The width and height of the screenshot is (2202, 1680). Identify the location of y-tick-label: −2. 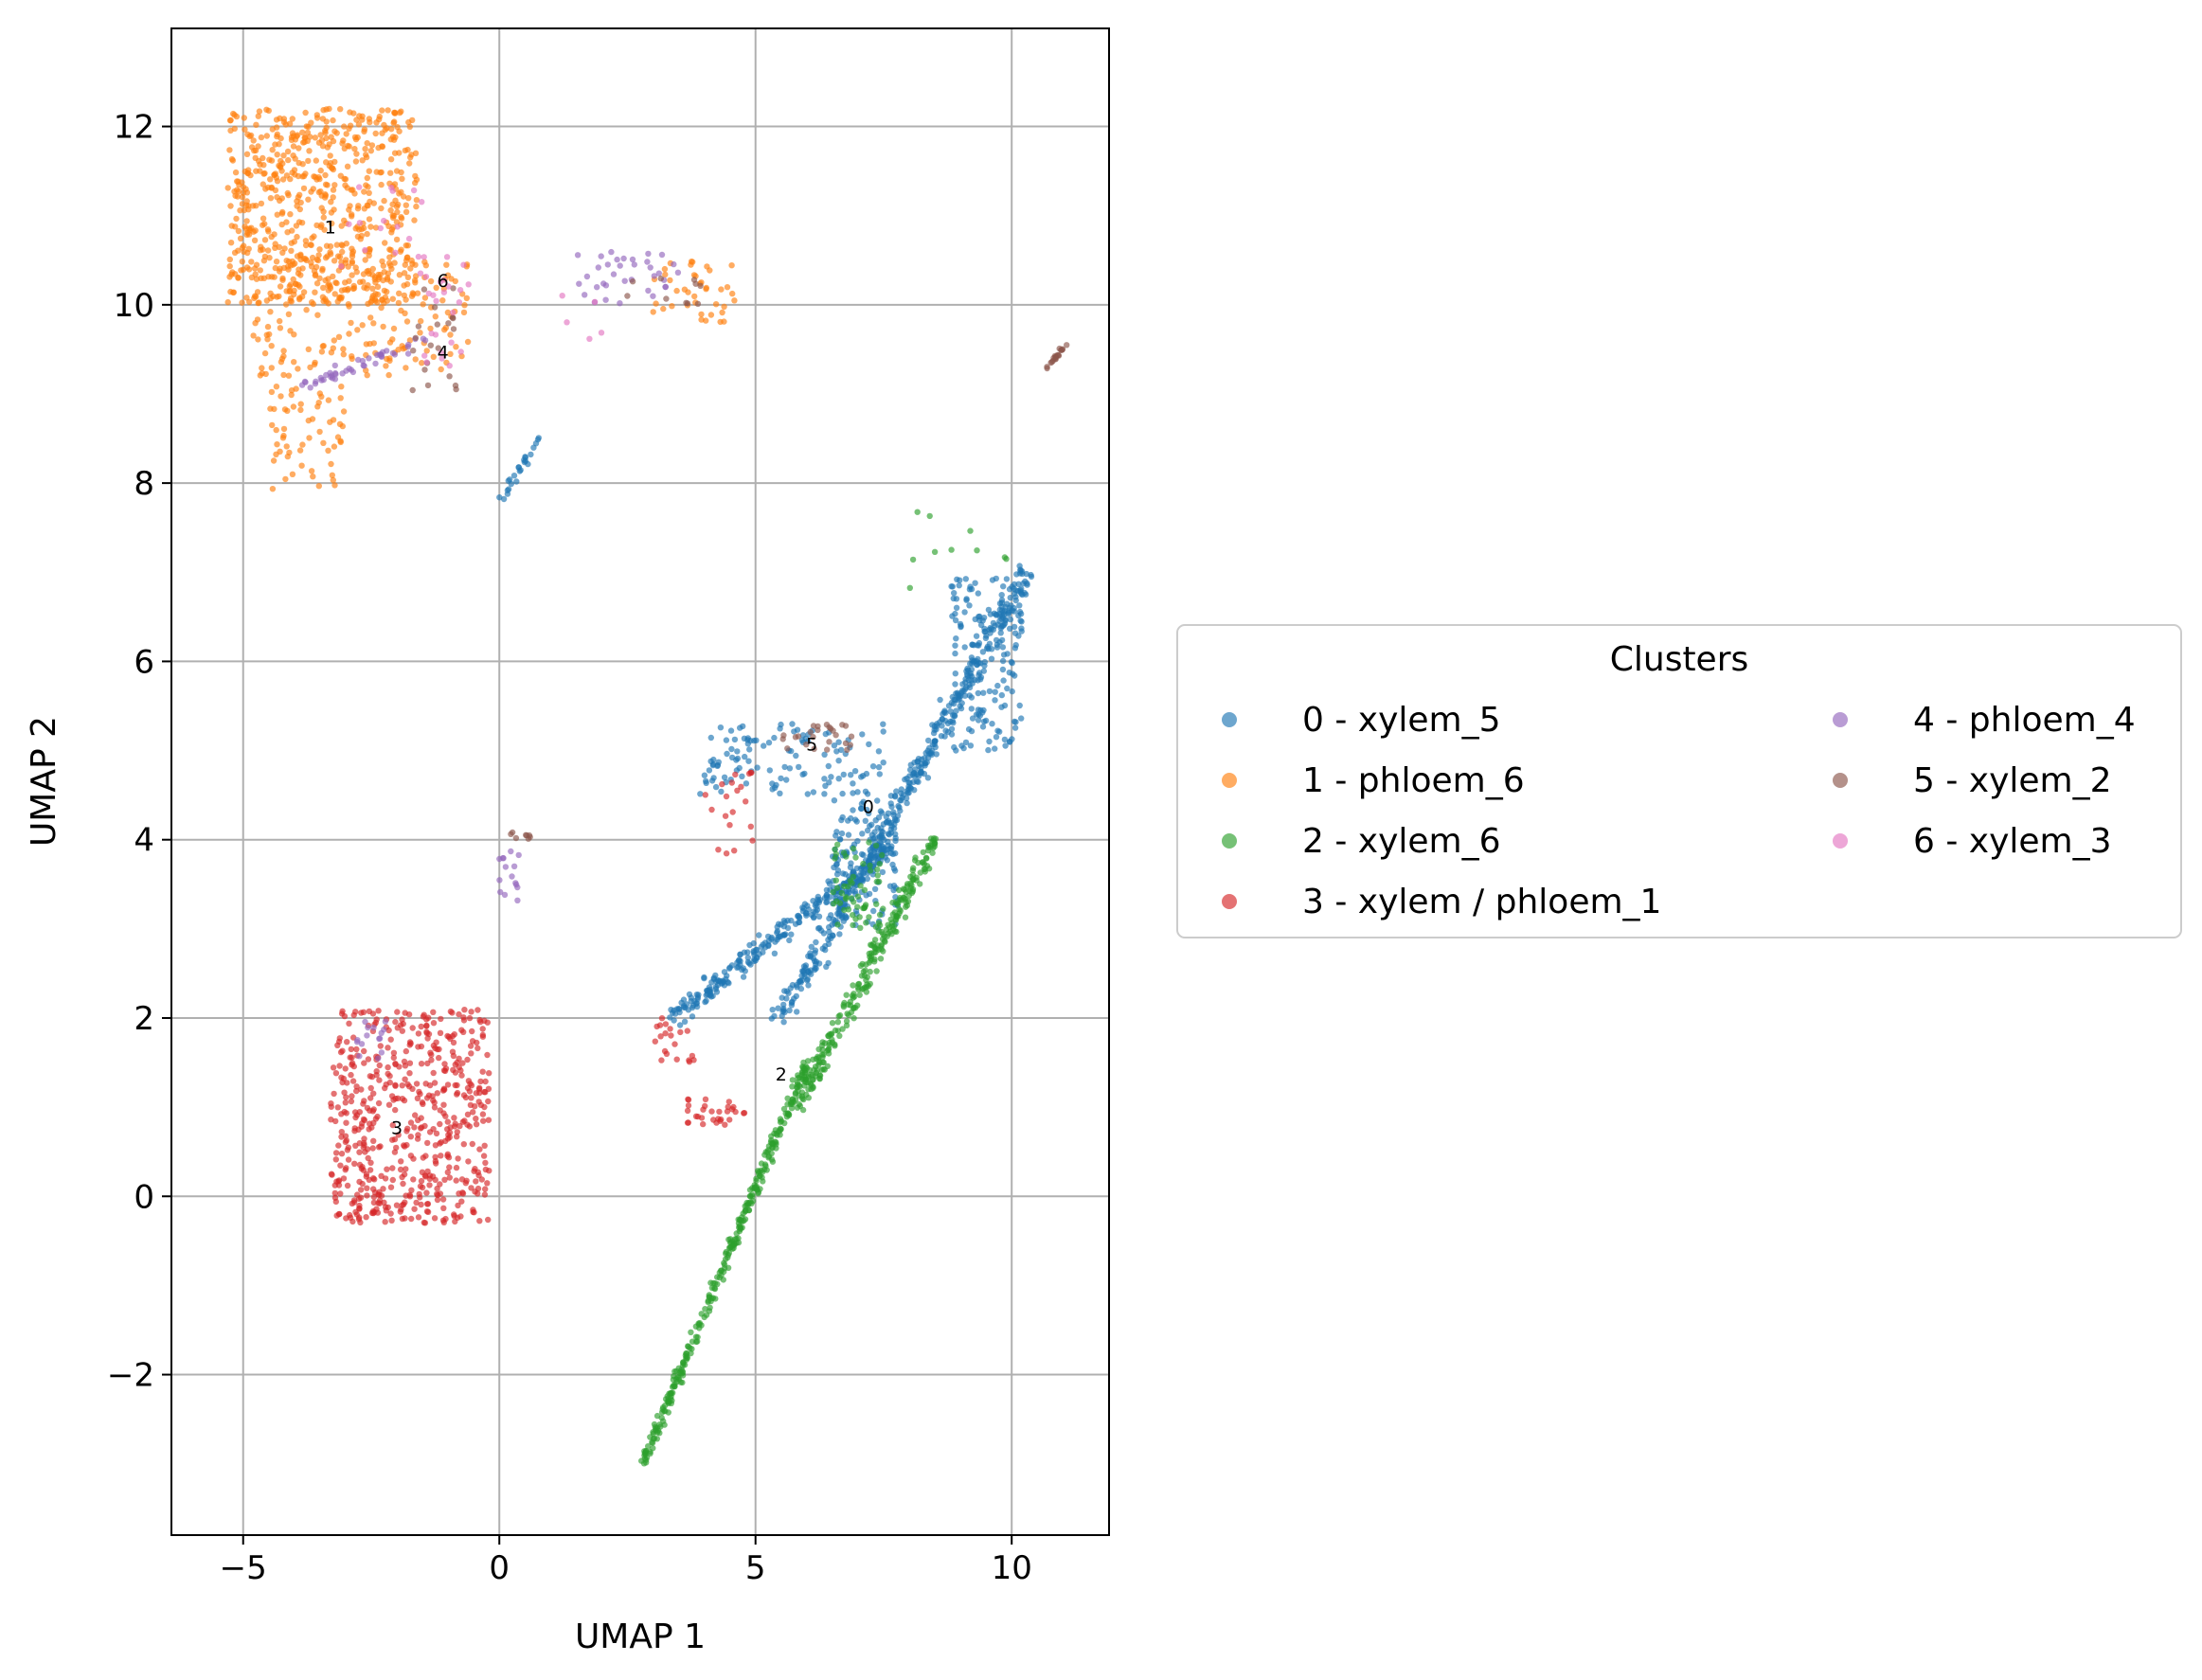
(130, 1376).